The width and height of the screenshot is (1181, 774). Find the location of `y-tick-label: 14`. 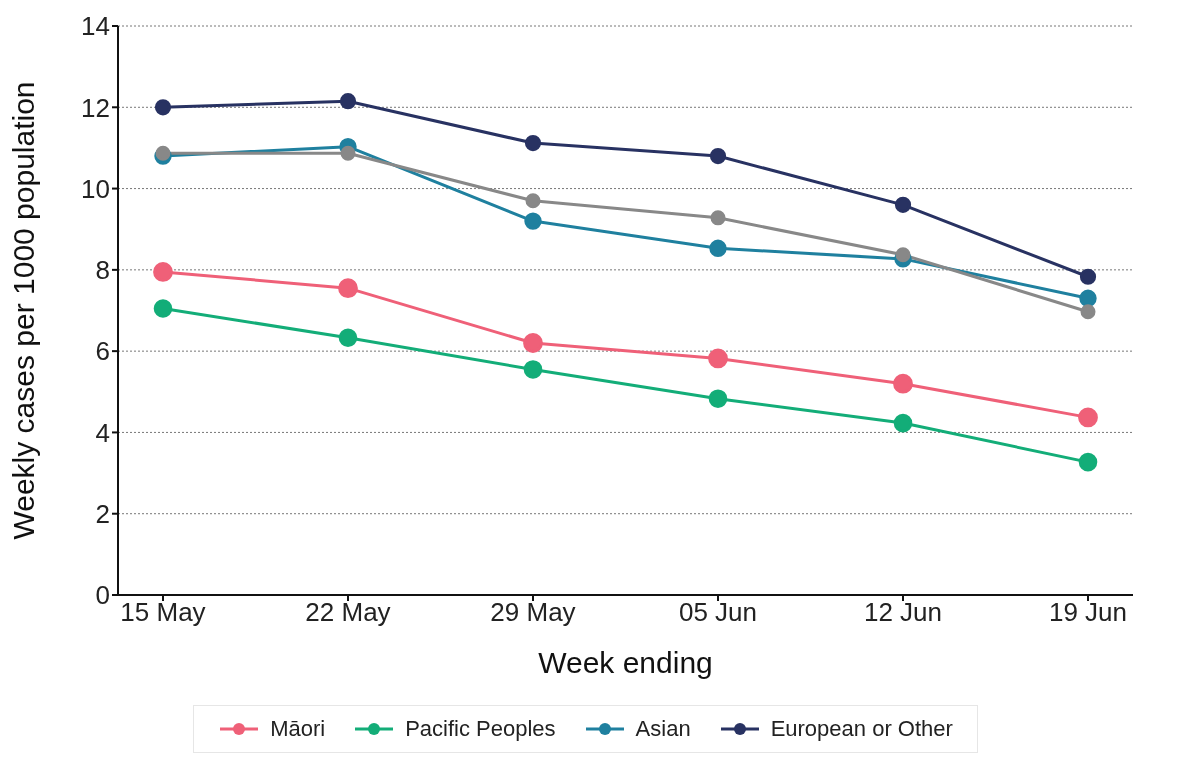

y-tick-label: 14 is located at coordinates (95, 26).